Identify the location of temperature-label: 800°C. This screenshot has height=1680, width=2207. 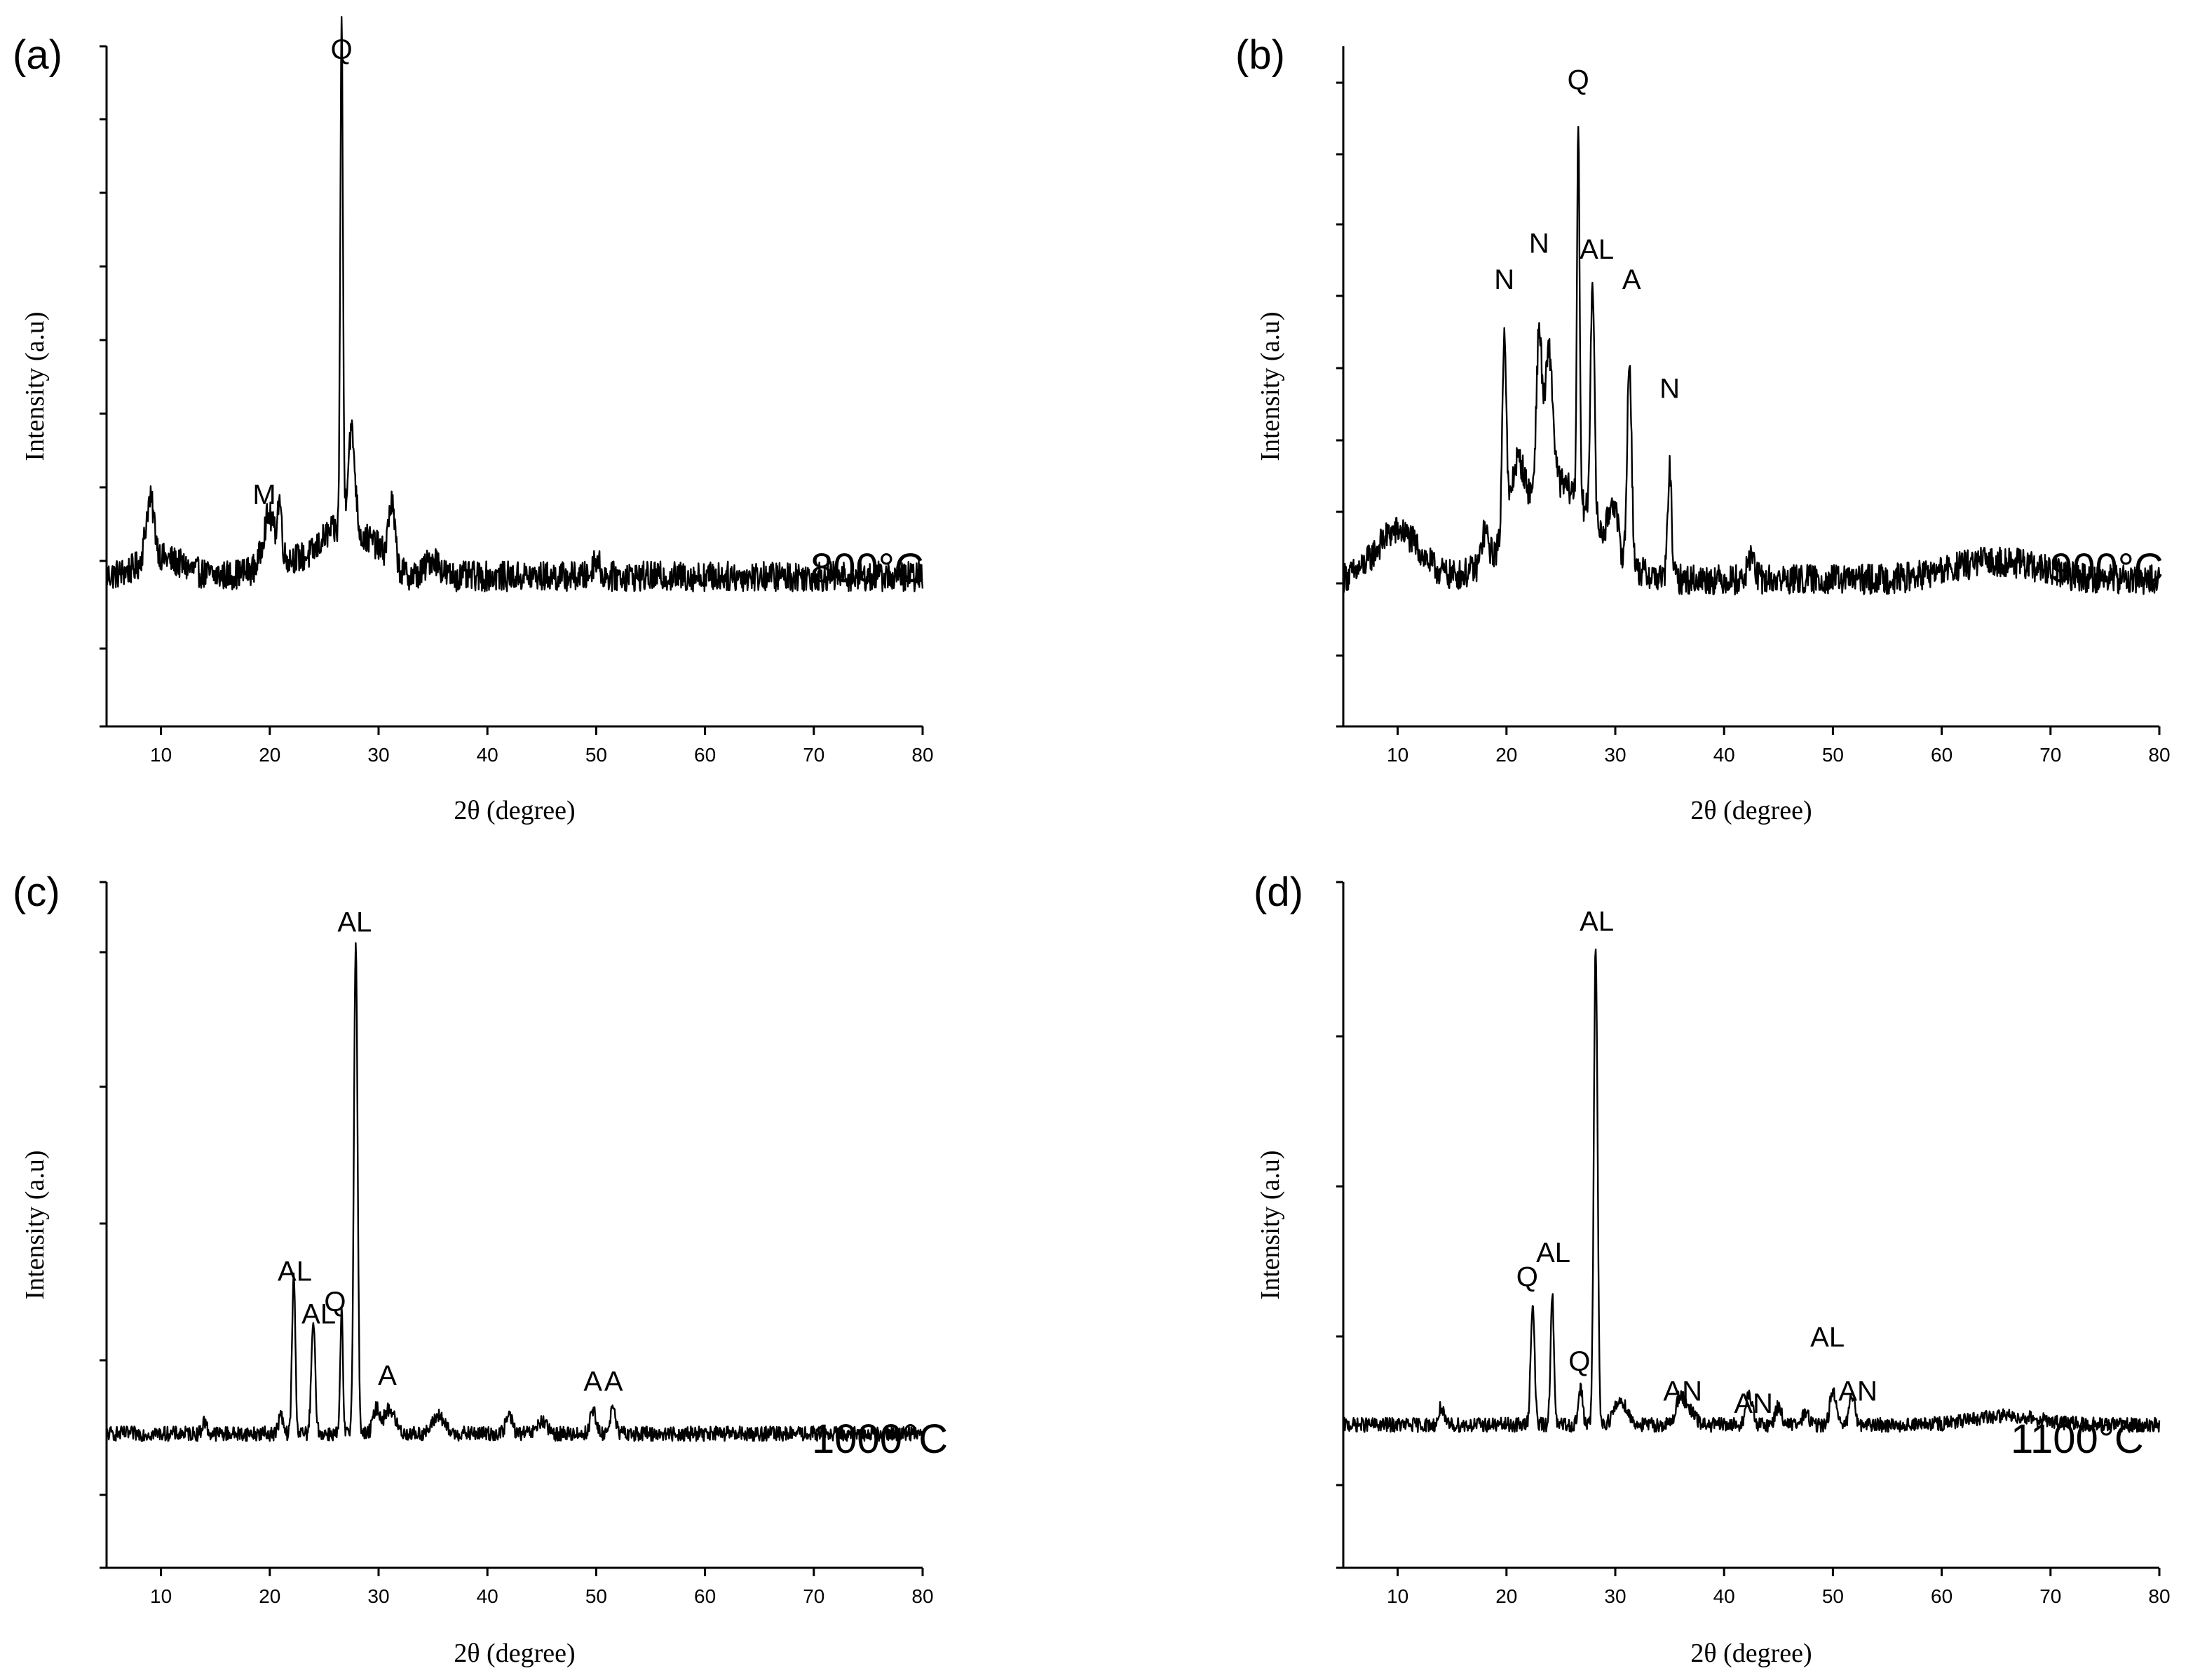
(867, 568).